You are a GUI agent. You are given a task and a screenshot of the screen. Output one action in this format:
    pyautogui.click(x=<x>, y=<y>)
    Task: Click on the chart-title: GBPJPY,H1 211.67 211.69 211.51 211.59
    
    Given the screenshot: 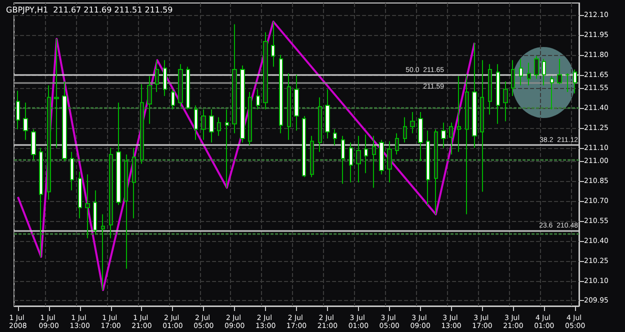 What is the action you would take?
    pyautogui.click(x=89, y=10)
    